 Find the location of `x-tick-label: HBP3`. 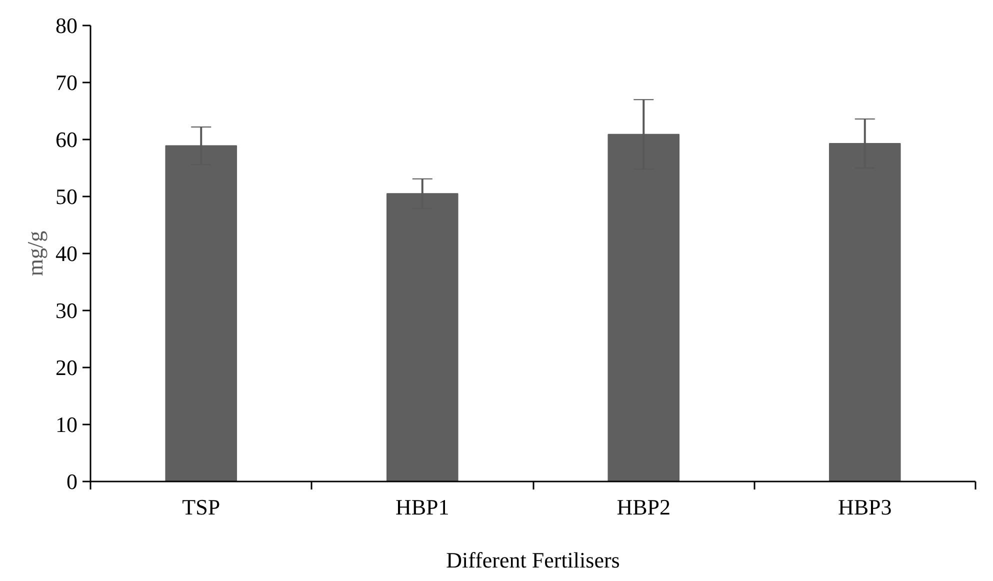

x-tick-label: HBP3 is located at coordinates (865, 507).